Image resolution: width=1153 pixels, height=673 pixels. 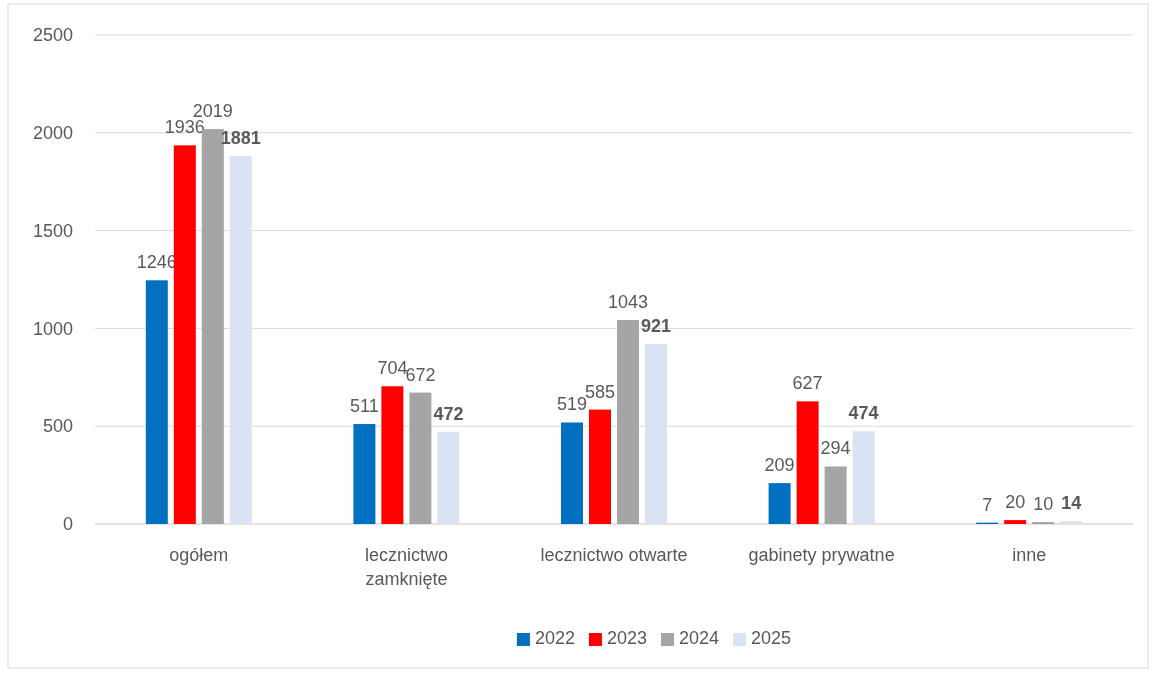 What do you see at coordinates (1043, 504) in the screenshot?
I see `data-label: 10` at bounding box center [1043, 504].